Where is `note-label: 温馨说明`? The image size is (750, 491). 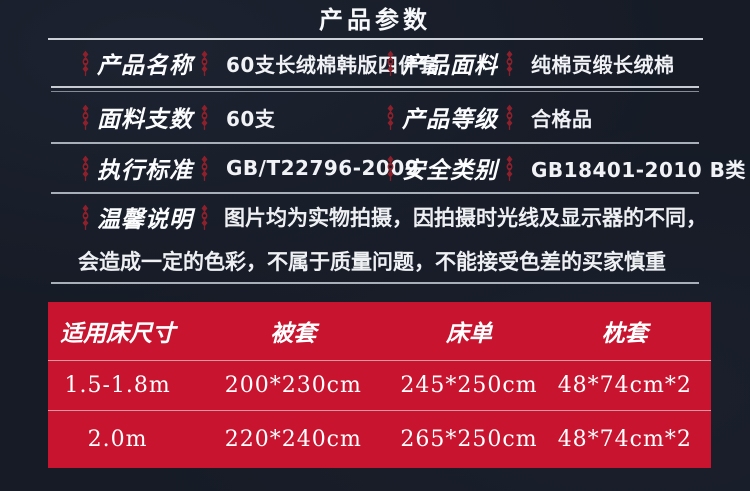
note-label: 温馨说明 is located at coordinates (145, 219).